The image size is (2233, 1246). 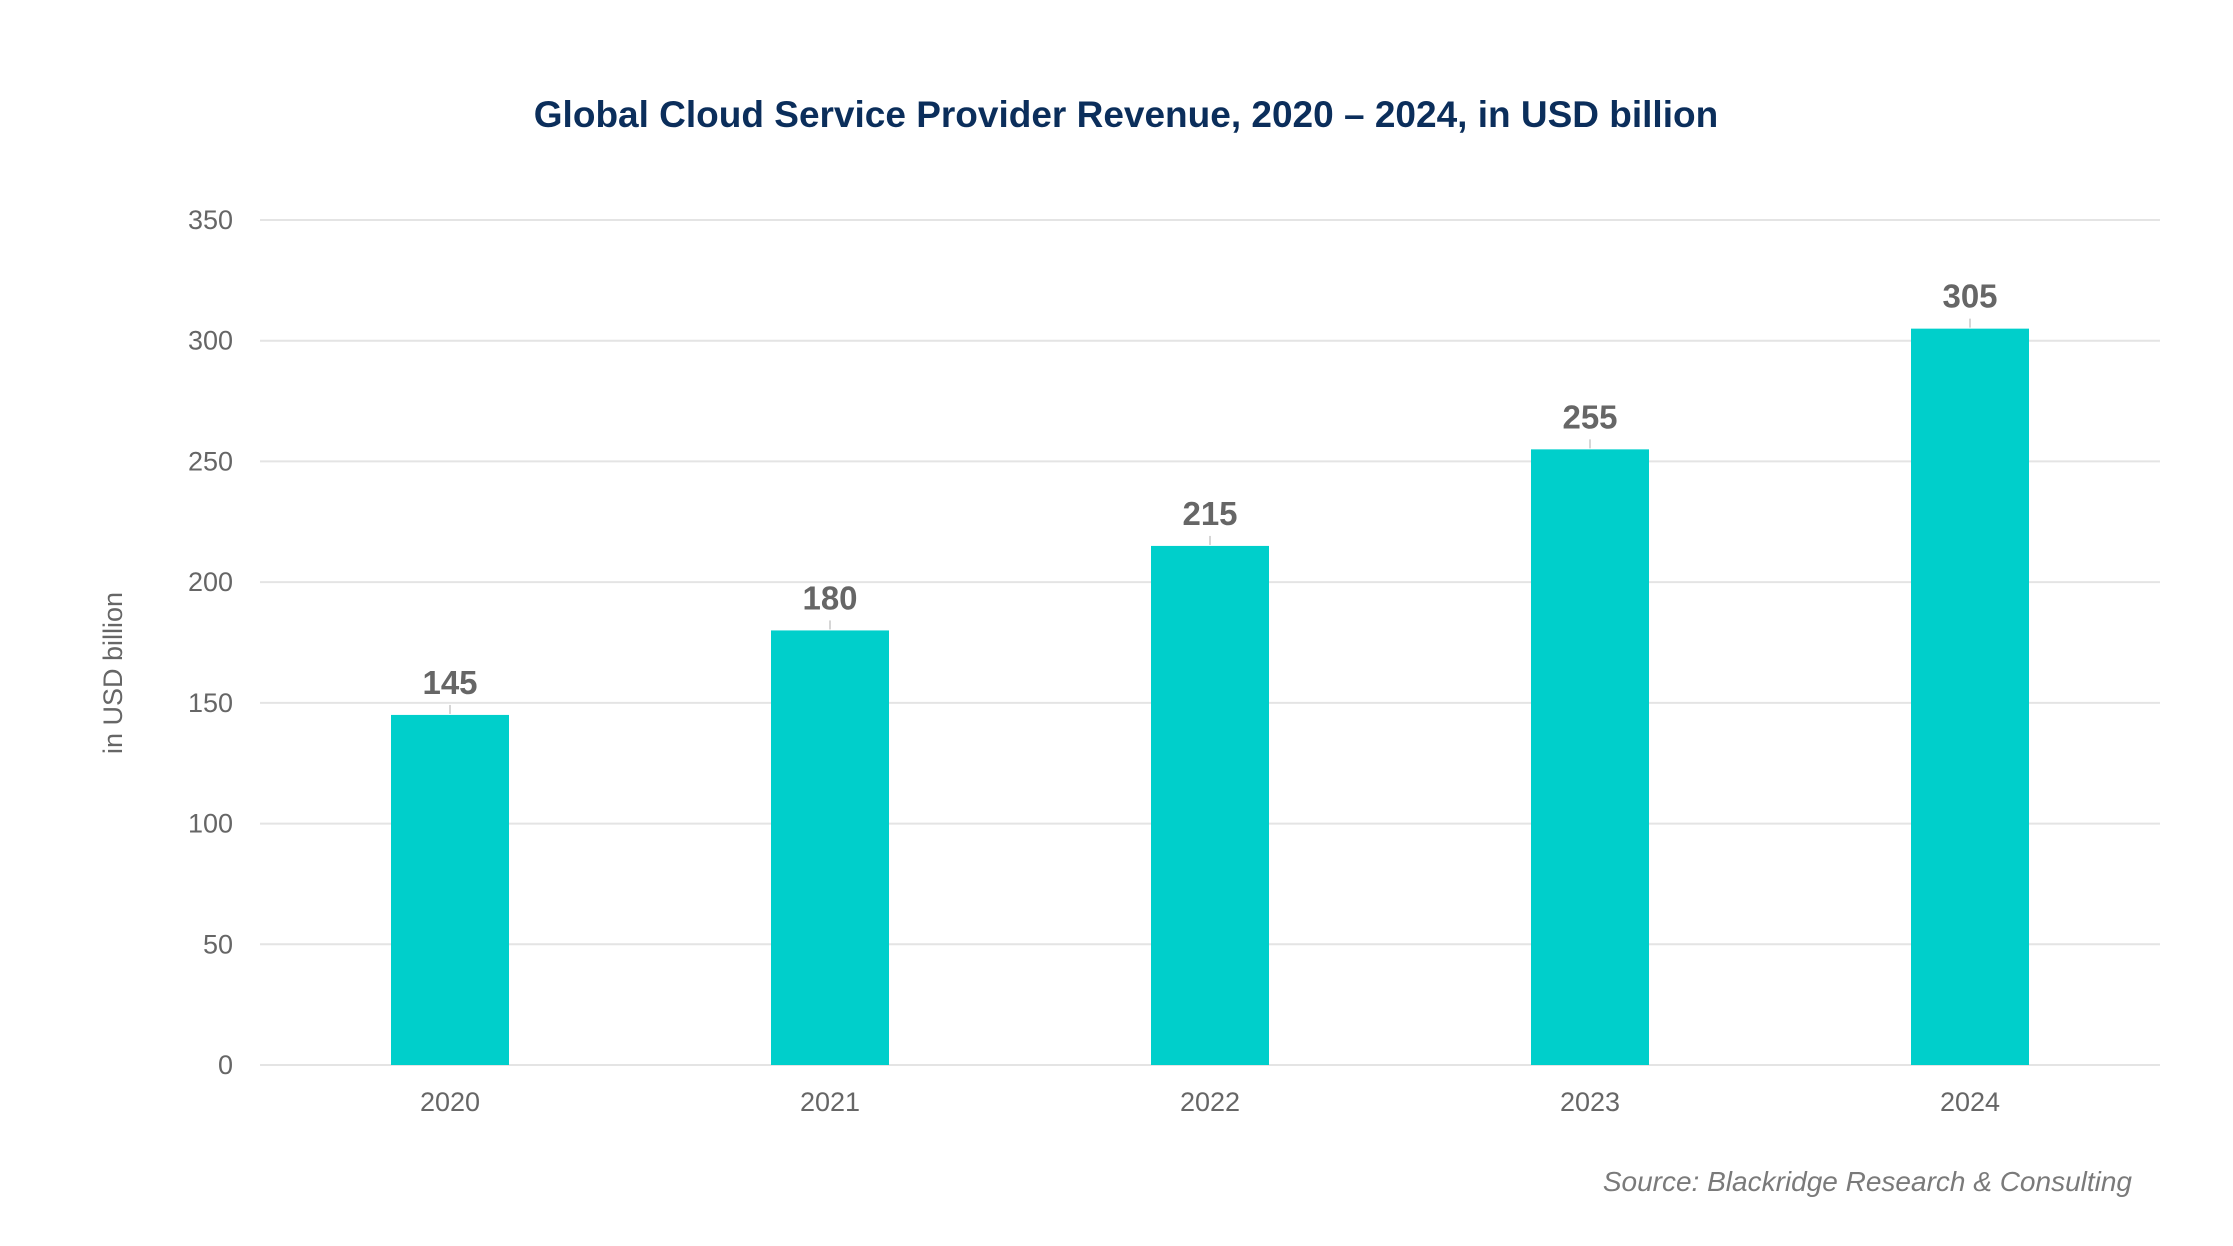 What do you see at coordinates (210, 341) in the screenshot?
I see `y-tick-label: 300` at bounding box center [210, 341].